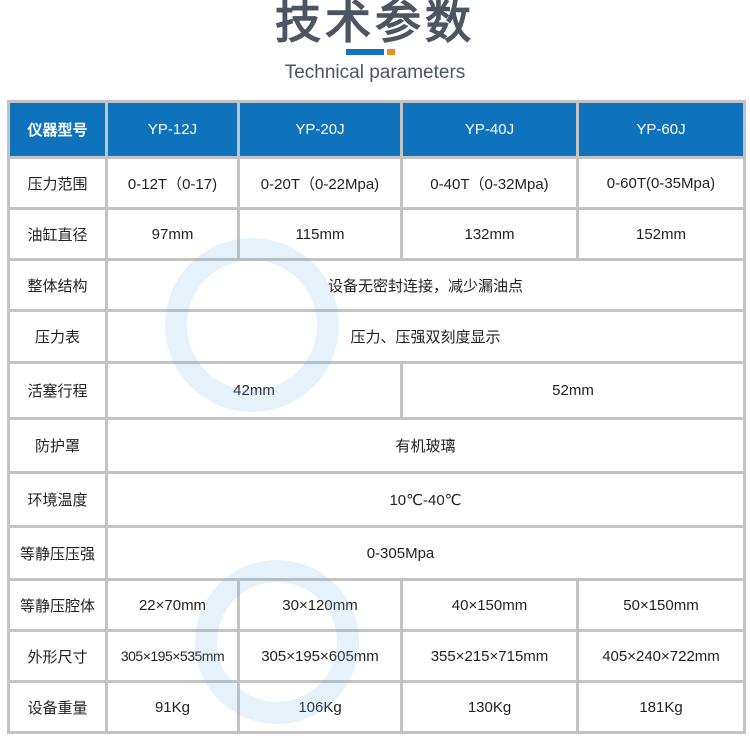 The image size is (750, 741). Describe the element at coordinates (489, 183) in the screenshot. I see `cell: 0-40T（0-32Mpa)` at that location.